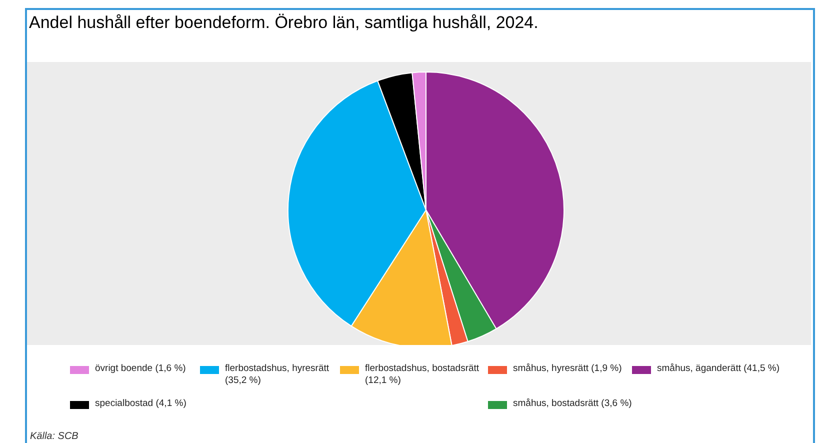 This screenshot has width=821, height=443. Describe the element at coordinates (54, 436) in the screenshot. I see `text: Källa: SCB` at that location.